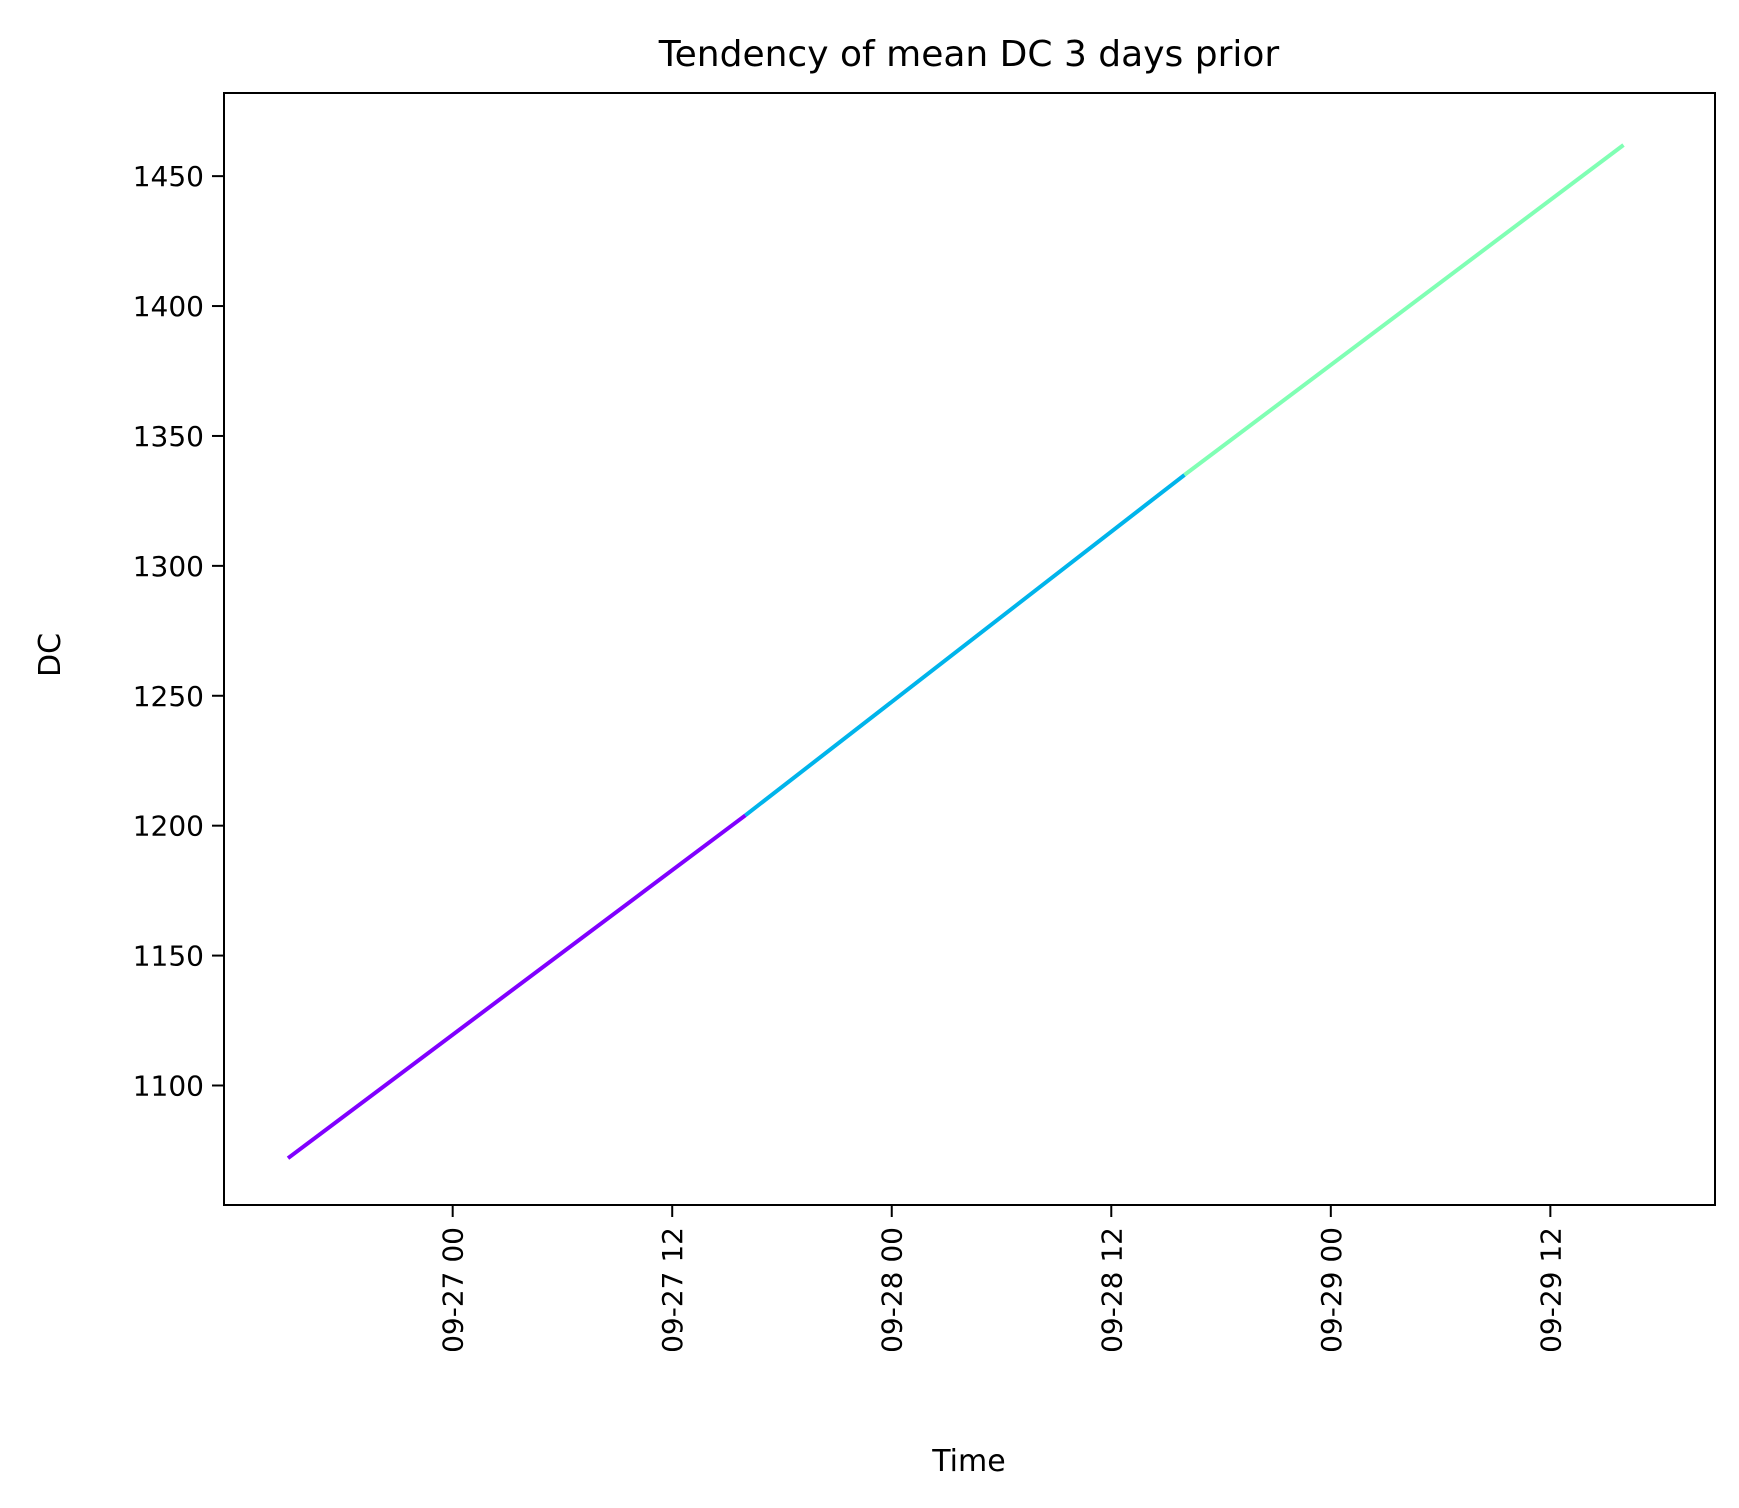 The image size is (1739, 1508). Describe the element at coordinates (453, 1290) in the screenshot. I see `x-tick-label: 09-27 00` at that location.